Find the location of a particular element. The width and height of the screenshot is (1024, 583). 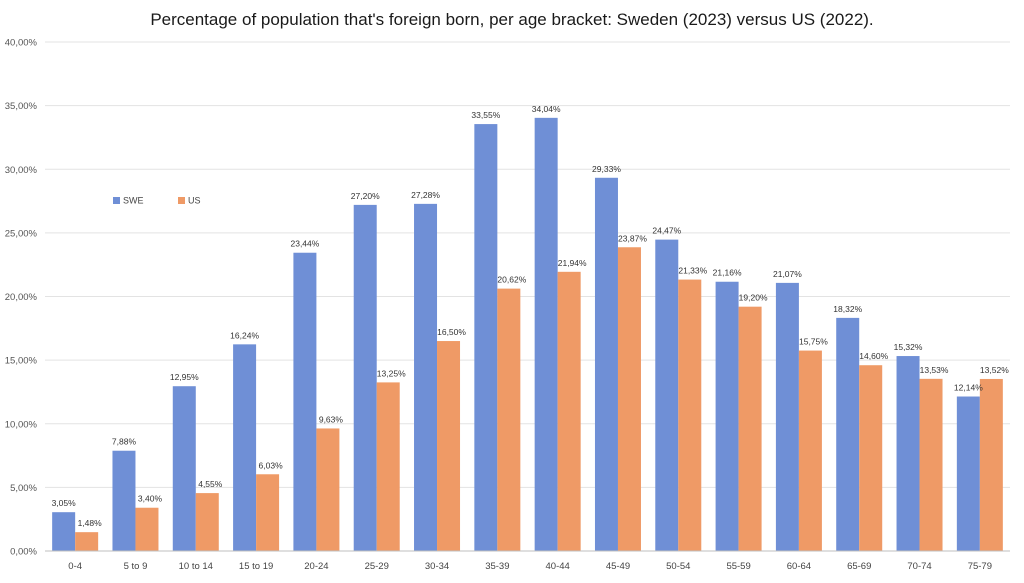

swe-legend-label: SWE is located at coordinates (133, 201).